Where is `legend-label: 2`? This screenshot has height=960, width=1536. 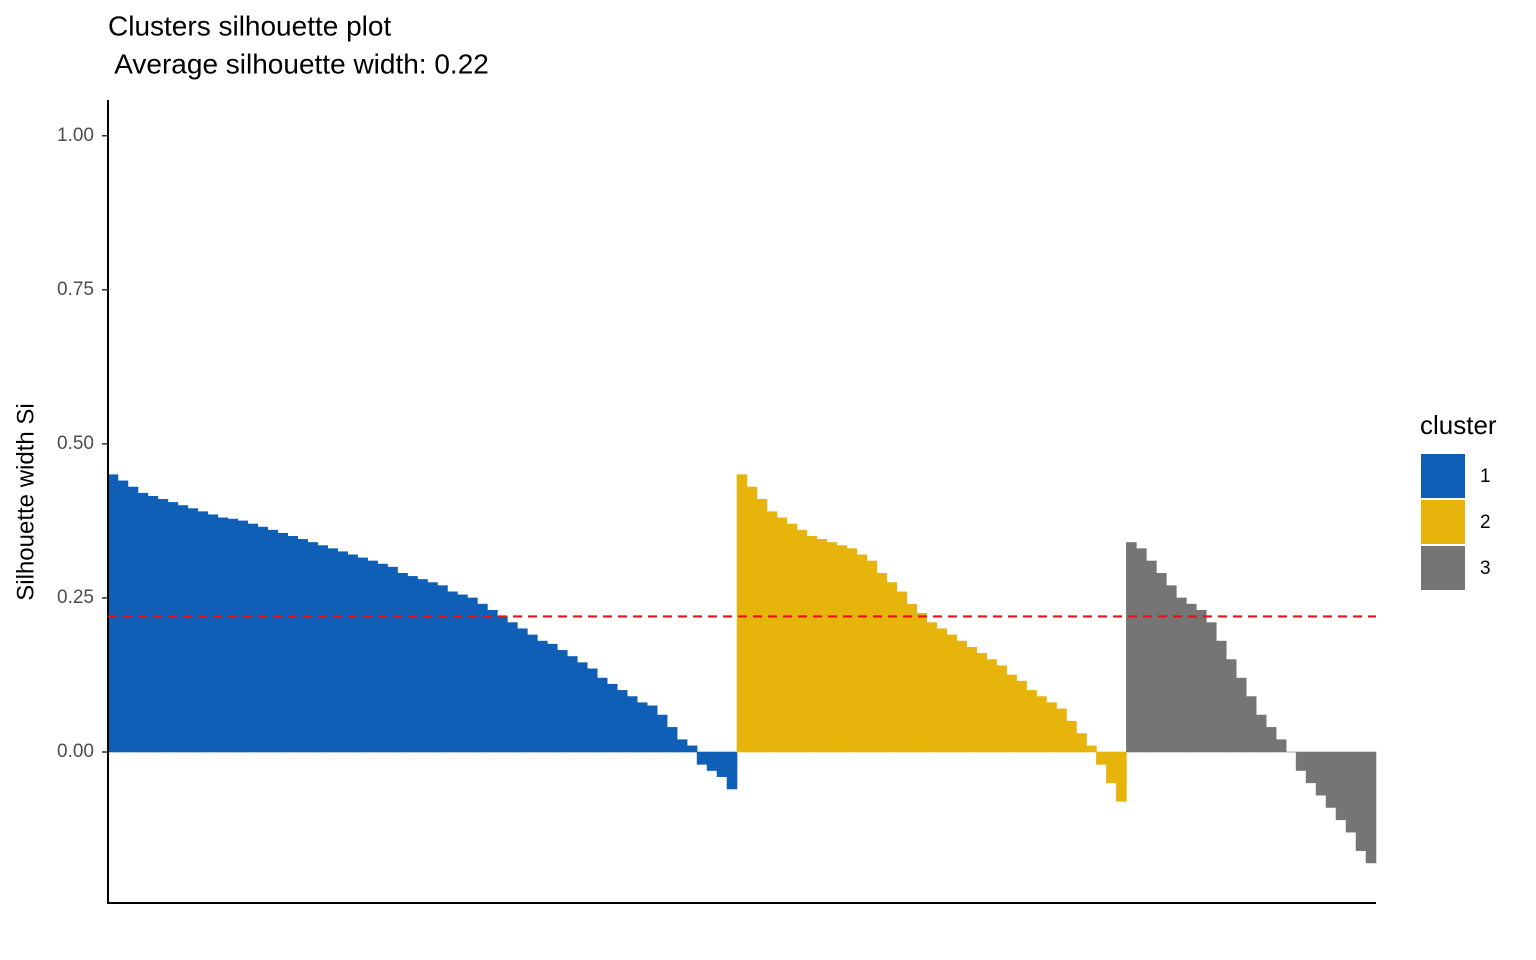
legend-label: 2 is located at coordinates (1485, 522).